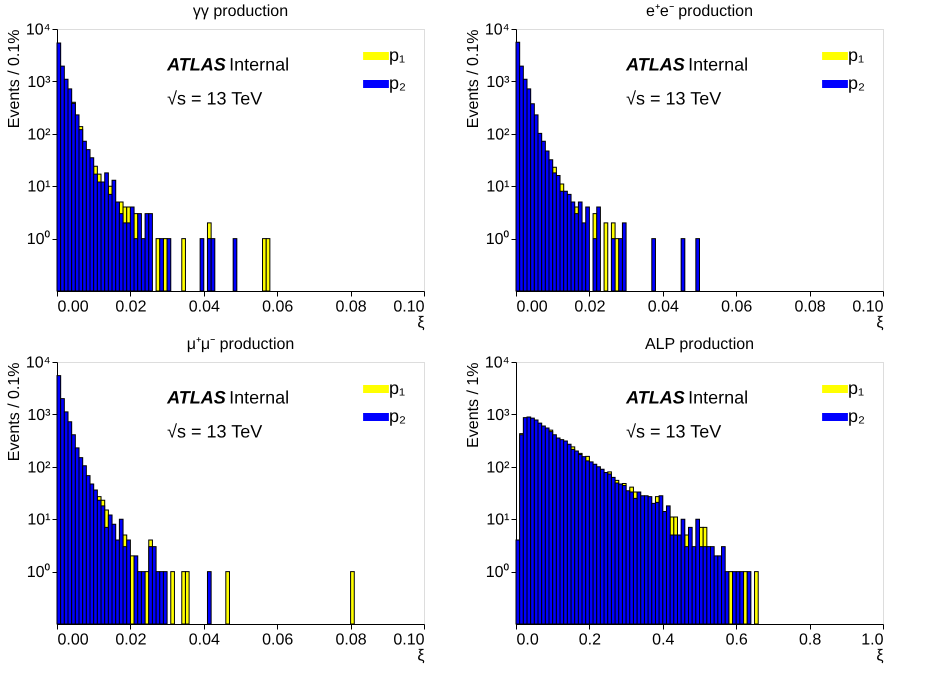 The height and width of the screenshot is (689, 930). Describe the element at coordinates (240, 11) in the screenshot. I see `chart-title: γγ production` at that location.